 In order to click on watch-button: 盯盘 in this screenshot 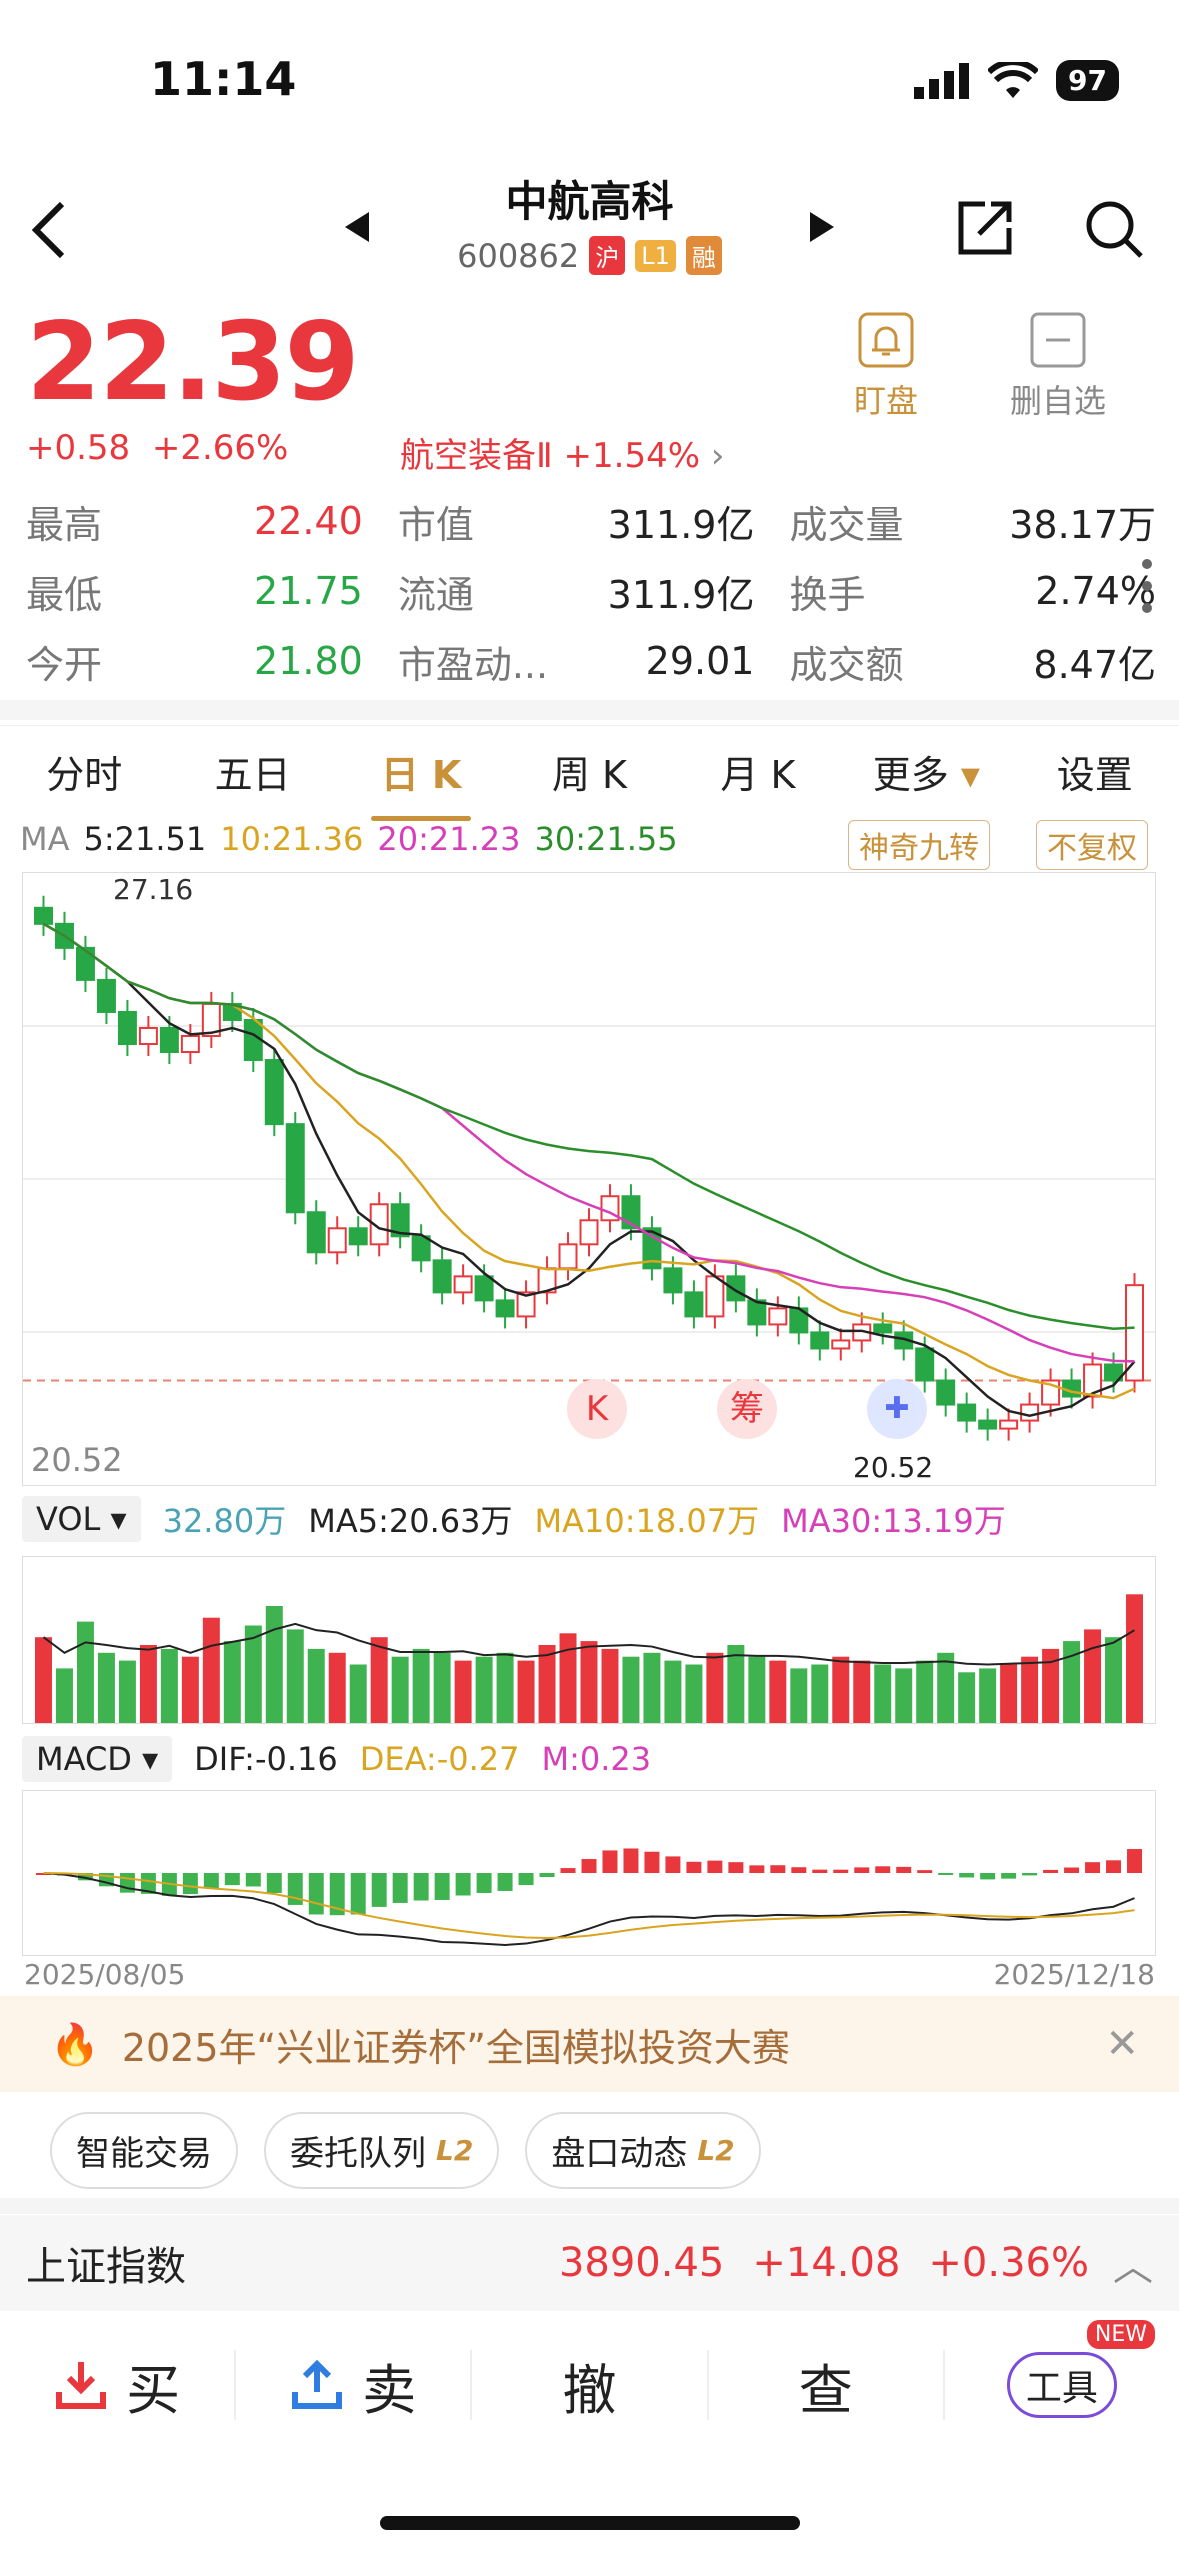, I will do `click(886, 367)`.